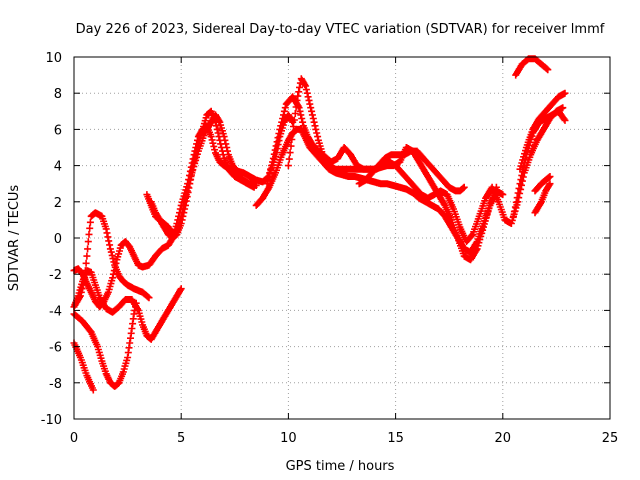 This screenshot has width=640, height=480. I want to click on y-tick-label: -10, so click(51, 420).